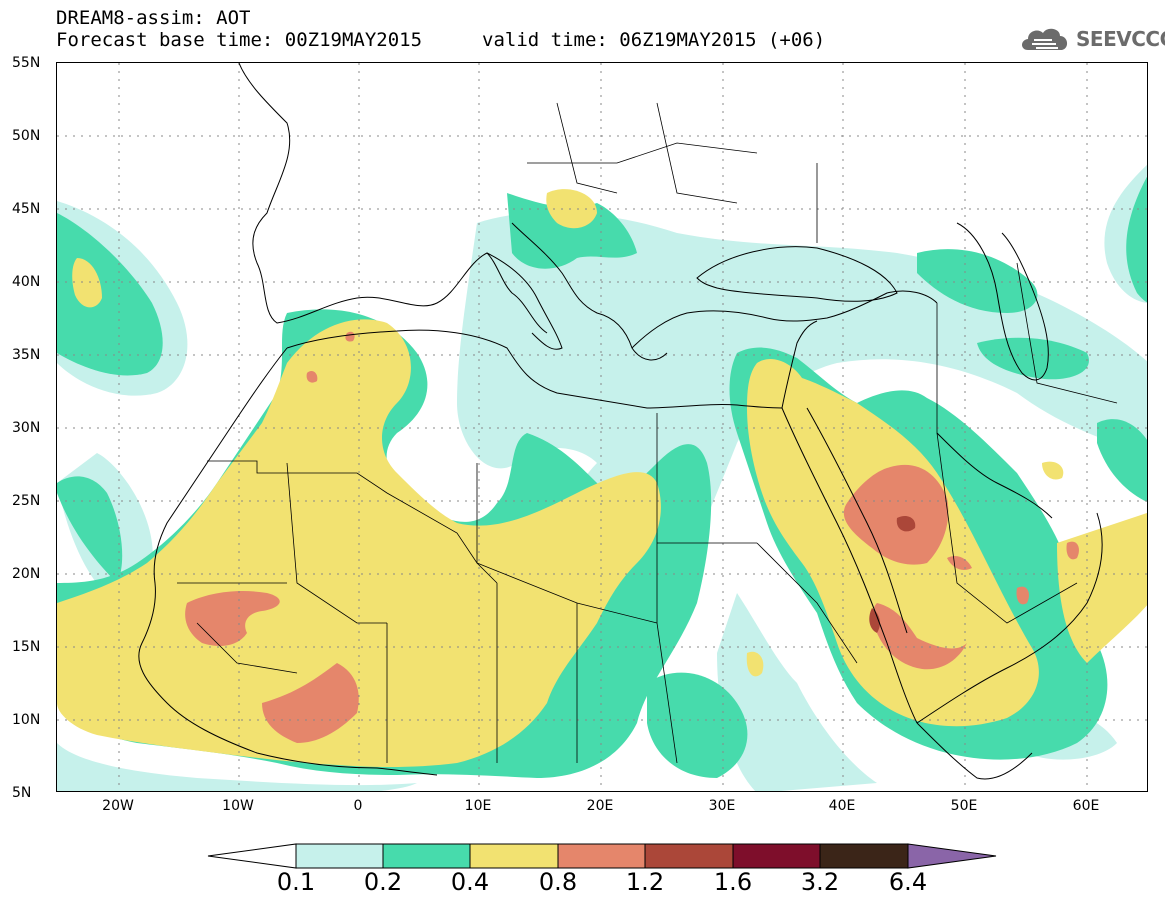 This screenshot has height=905, width=1165. What do you see at coordinates (22, 793) in the screenshot?
I see `lat-label-5n: 5N` at bounding box center [22, 793].